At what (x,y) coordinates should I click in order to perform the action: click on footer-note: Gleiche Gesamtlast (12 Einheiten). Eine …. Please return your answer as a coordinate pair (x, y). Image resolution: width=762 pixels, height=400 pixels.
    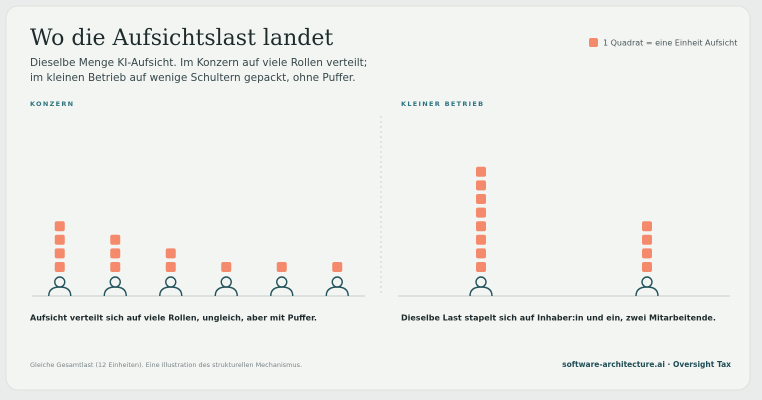
    Looking at the image, I should click on (166, 365).